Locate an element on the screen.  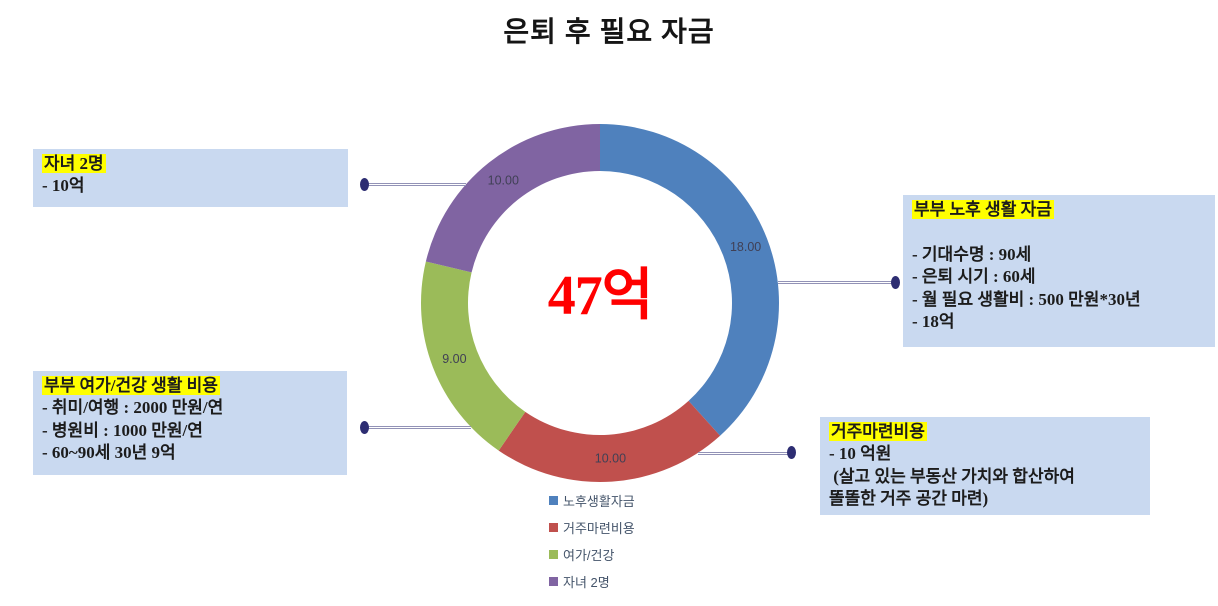
legend-label: 여가/건강 is located at coordinates (589, 555).